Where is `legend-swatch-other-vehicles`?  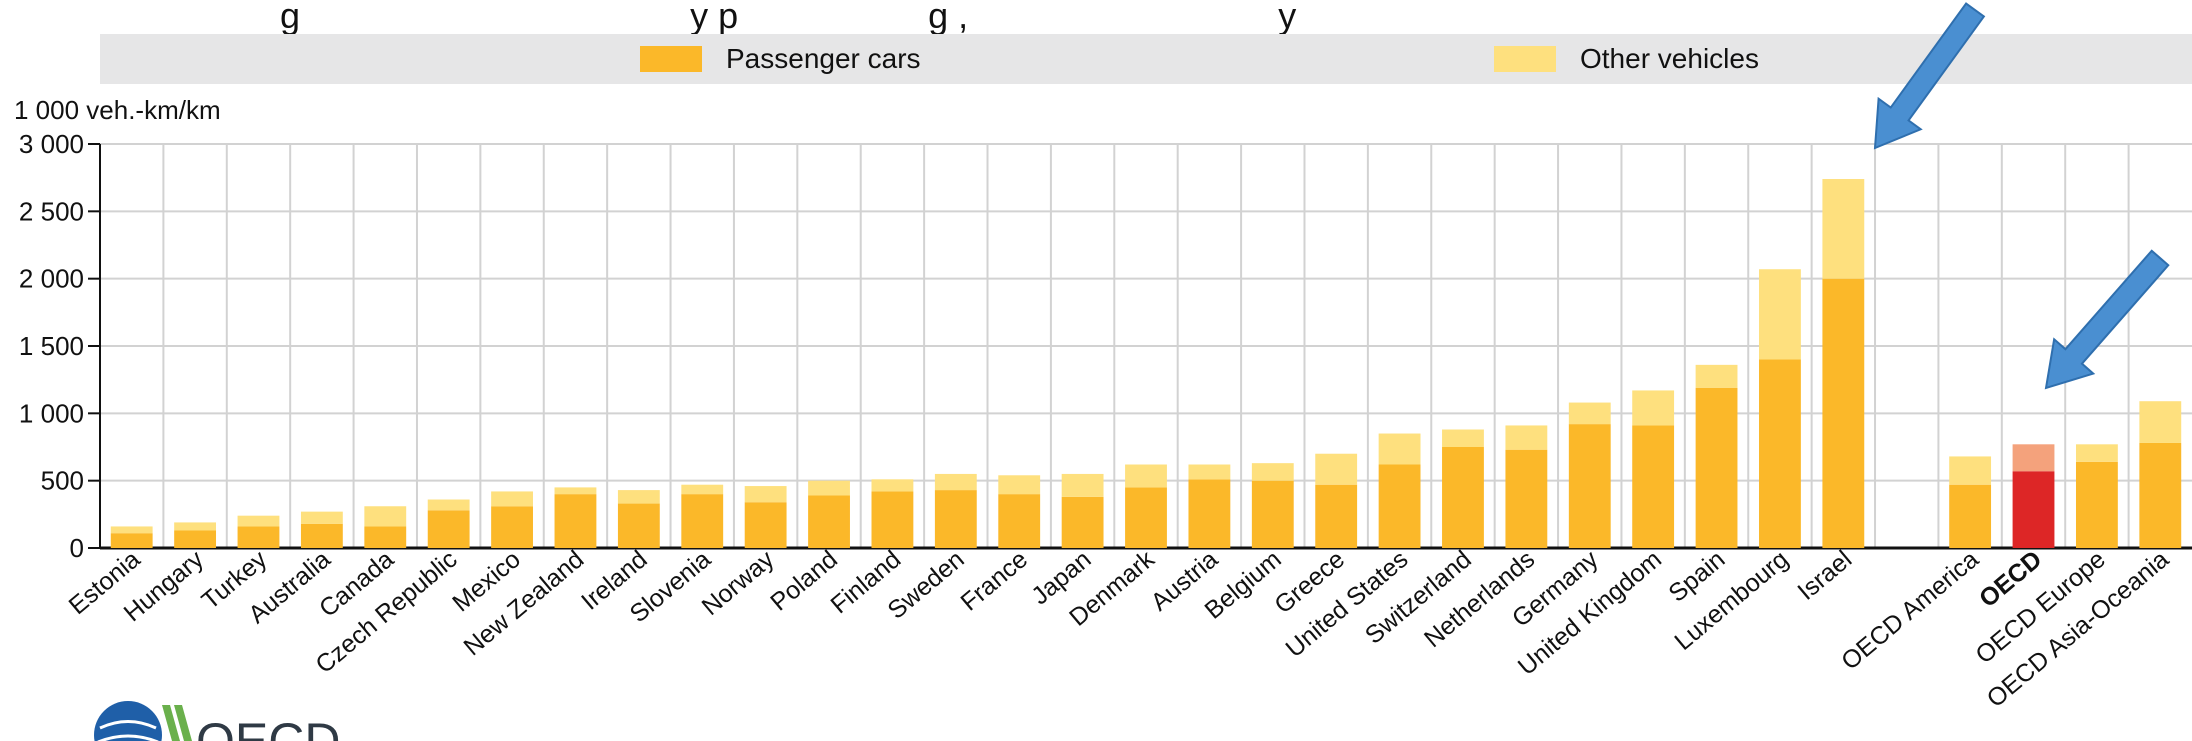 legend-swatch-other-vehicles is located at coordinates (1525, 59).